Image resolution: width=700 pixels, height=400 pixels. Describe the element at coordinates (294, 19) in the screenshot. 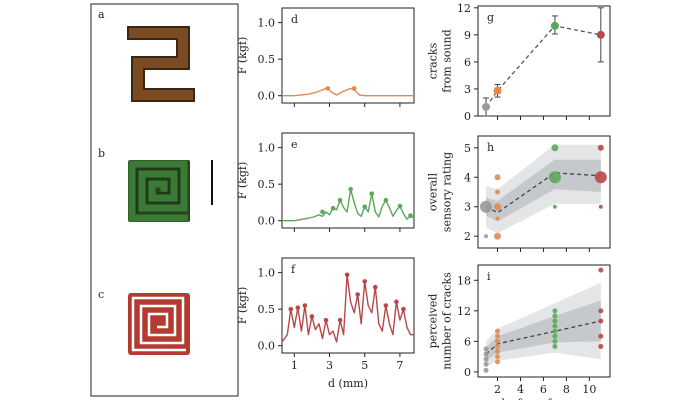

I see `panel-label-d: d` at that location.